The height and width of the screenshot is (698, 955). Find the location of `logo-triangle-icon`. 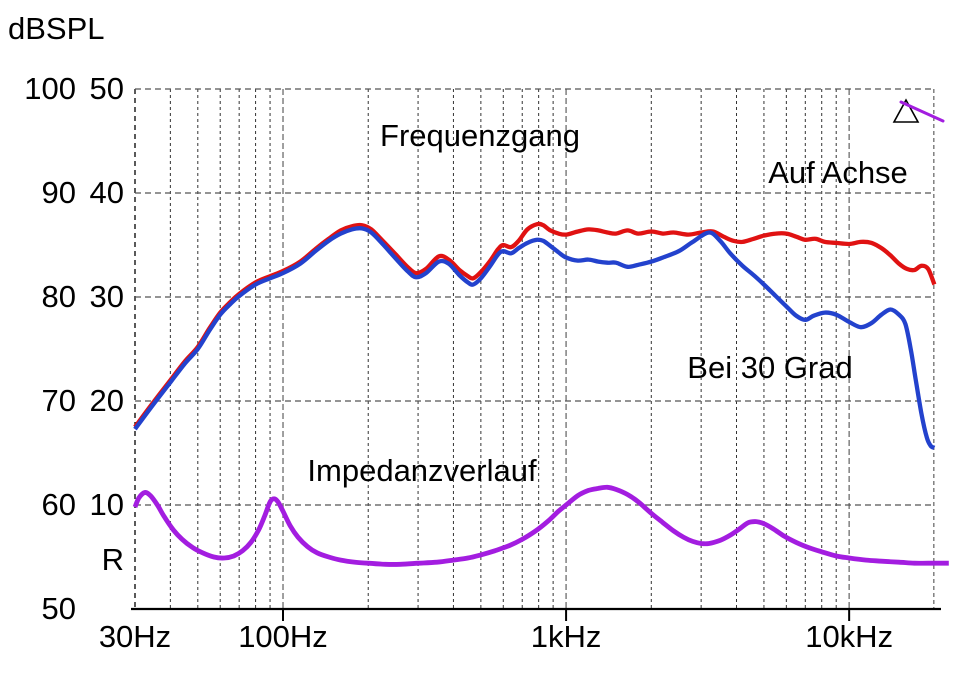

logo-triangle-icon is located at coordinates (918, 110).